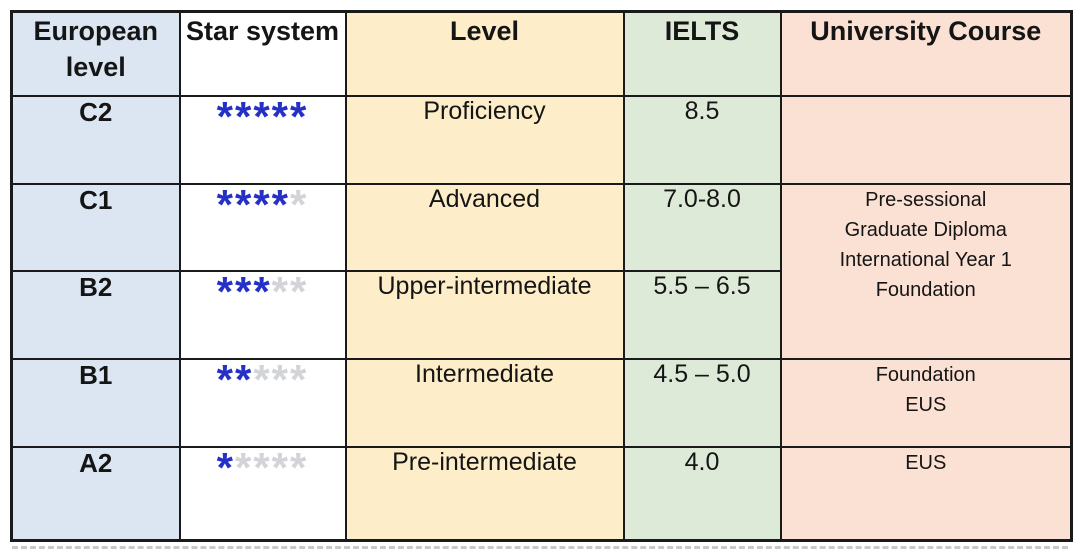 Image resolution: width=1080 pixels, height=552 pixels. What do you see at coordinates (95, 227) in the screenshot?
I see `cell-c1-european-level: C1` at bounding box center [95, 227].